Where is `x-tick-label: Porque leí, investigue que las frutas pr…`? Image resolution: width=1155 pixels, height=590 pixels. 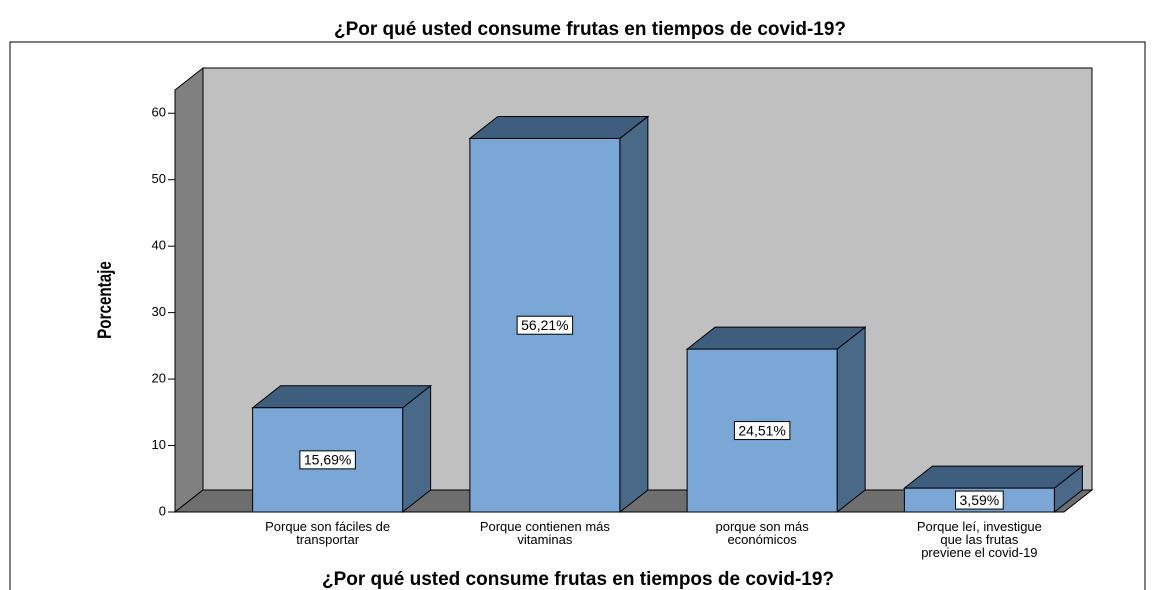
x-tick-label: Porque leí, investigue que las frutas pr… is located at coordinates (979, 539).